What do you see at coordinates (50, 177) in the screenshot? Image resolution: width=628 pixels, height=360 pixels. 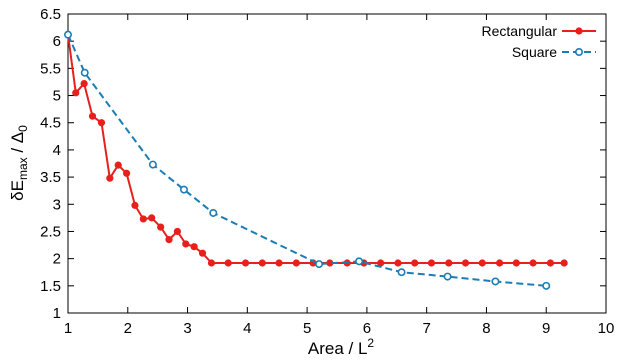 I see `y-tick-label: 3.5` at bounding box center [50, 177].